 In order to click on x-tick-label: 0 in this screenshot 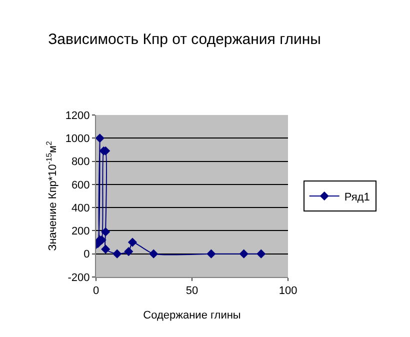, I will do `click(96, 291)`.